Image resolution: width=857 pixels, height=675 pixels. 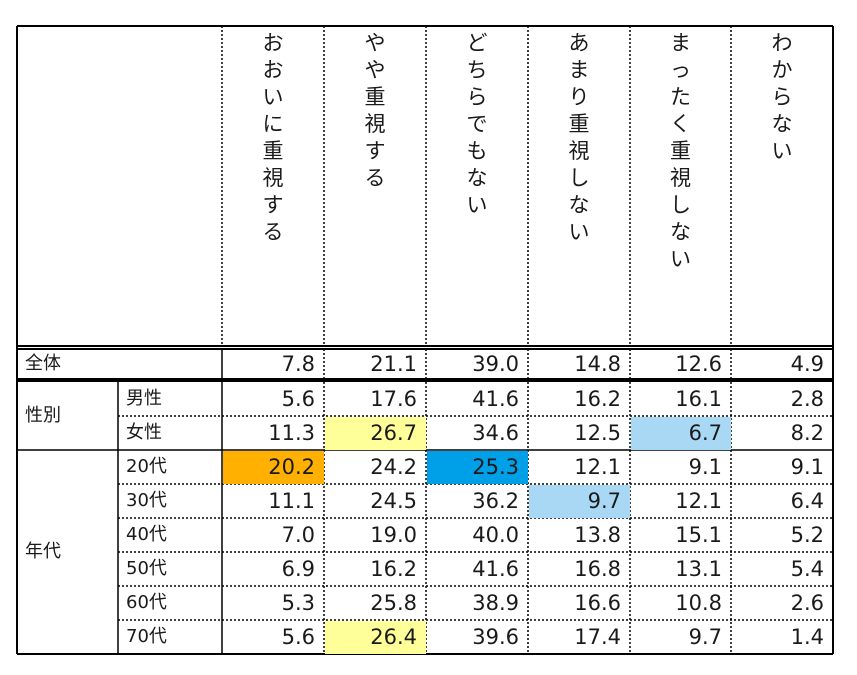 I want to click on data-cell: 6.9, so click(x=298, y=569).